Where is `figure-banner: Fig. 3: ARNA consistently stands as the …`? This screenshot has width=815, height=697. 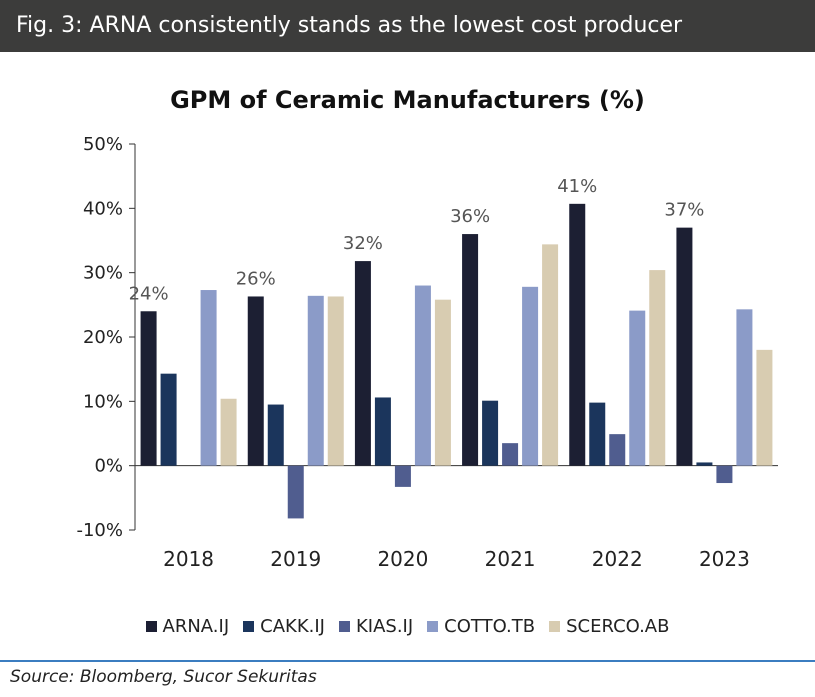 figure-banner: Fig. 3: ARNA consistently stands as the … is located at coordinates (407, 26).